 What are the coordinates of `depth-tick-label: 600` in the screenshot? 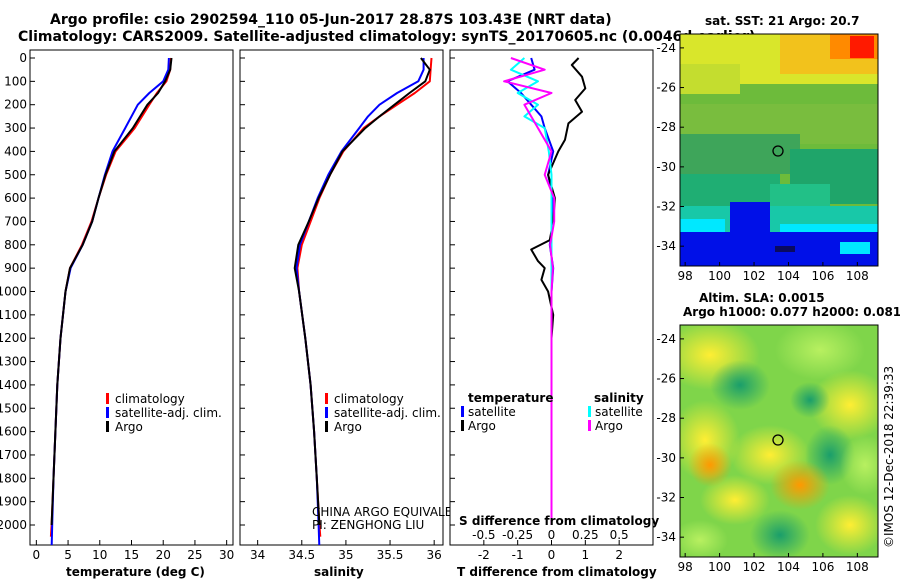 It's located at (15, 198).